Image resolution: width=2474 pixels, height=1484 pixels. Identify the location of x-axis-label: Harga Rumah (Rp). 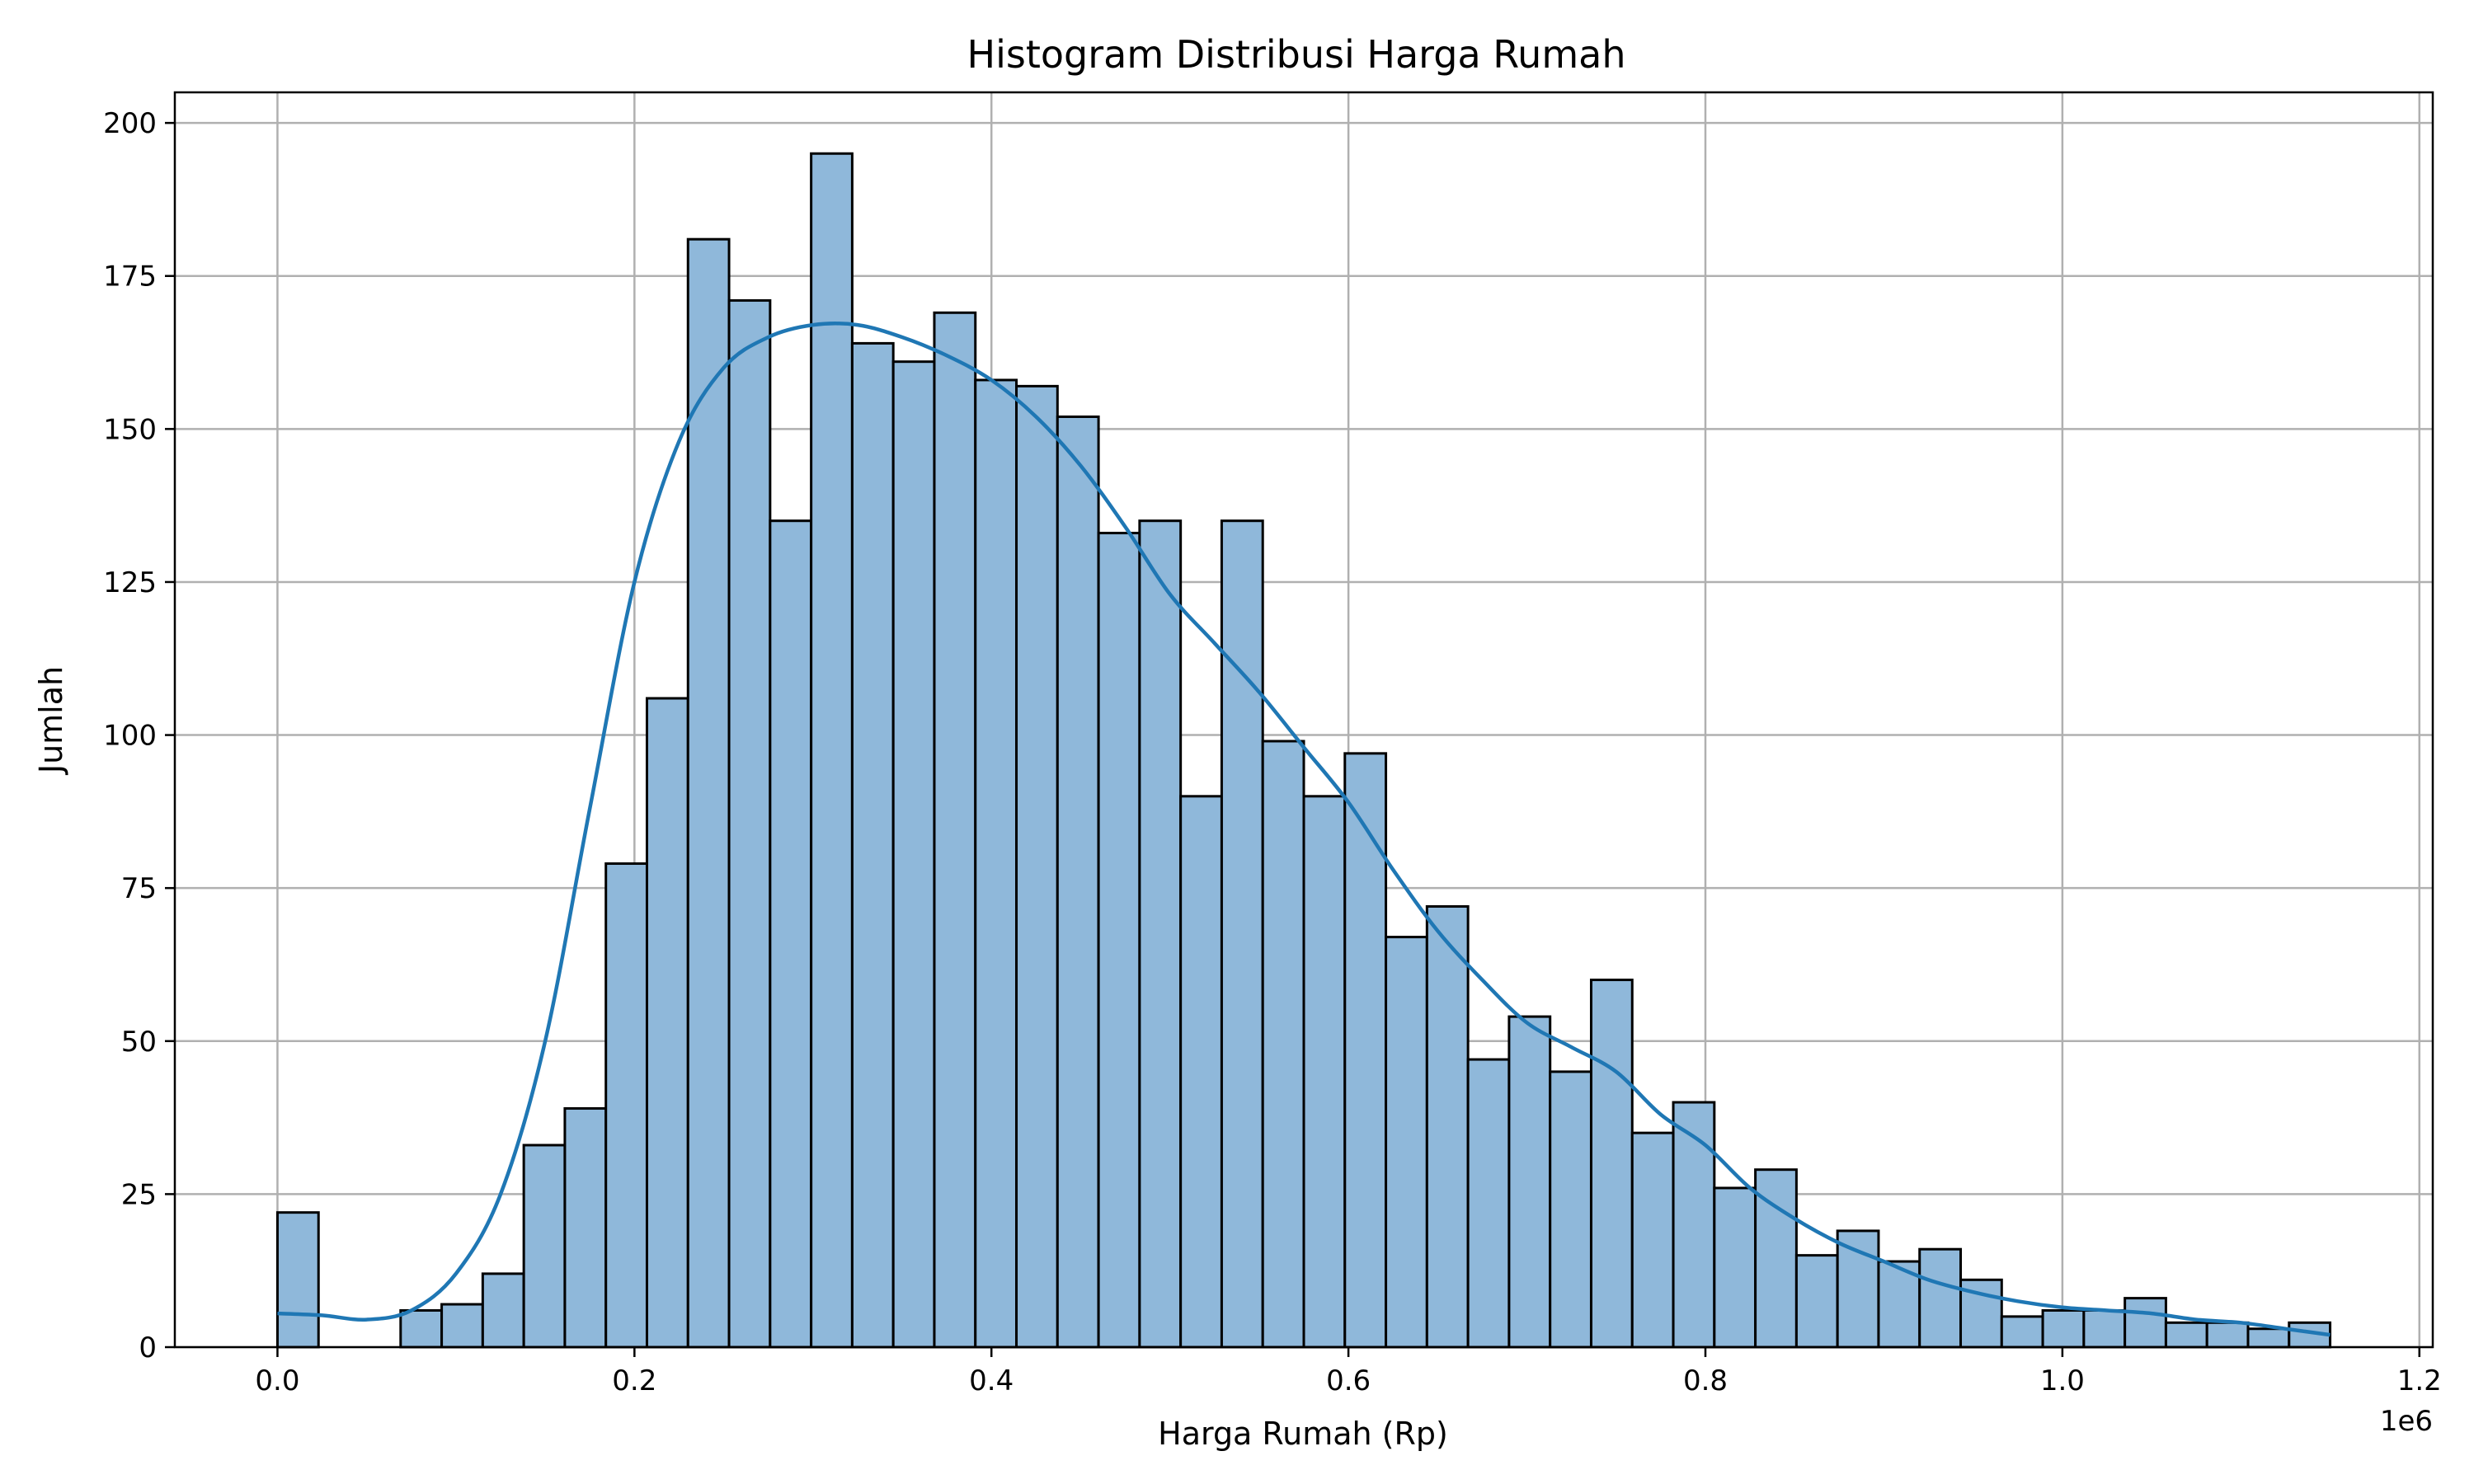
(1303, 1434).